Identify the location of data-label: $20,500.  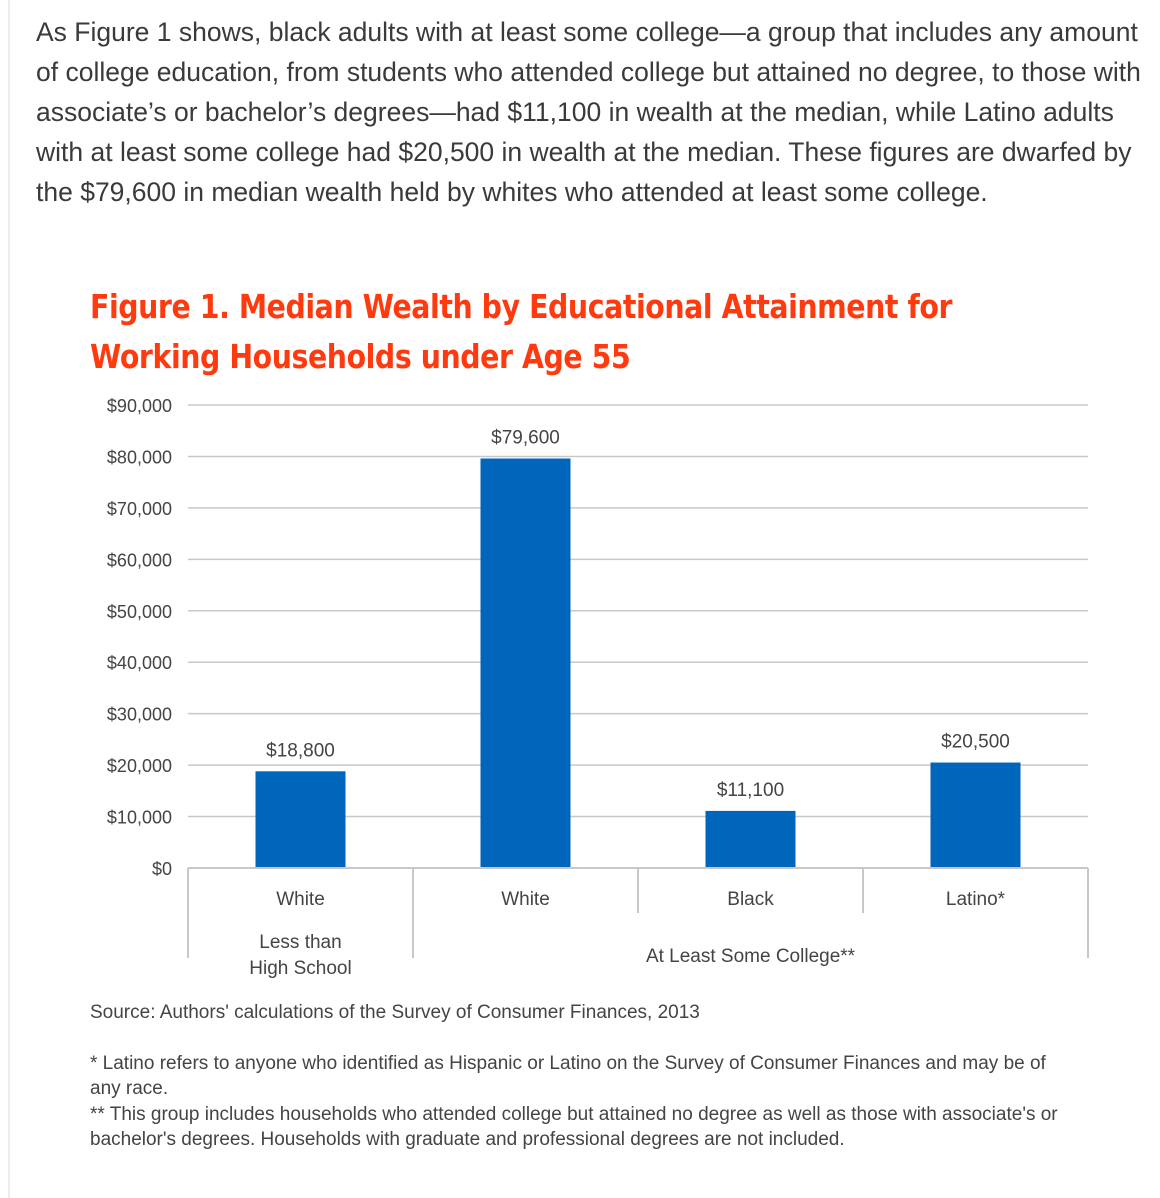
(975, 742).